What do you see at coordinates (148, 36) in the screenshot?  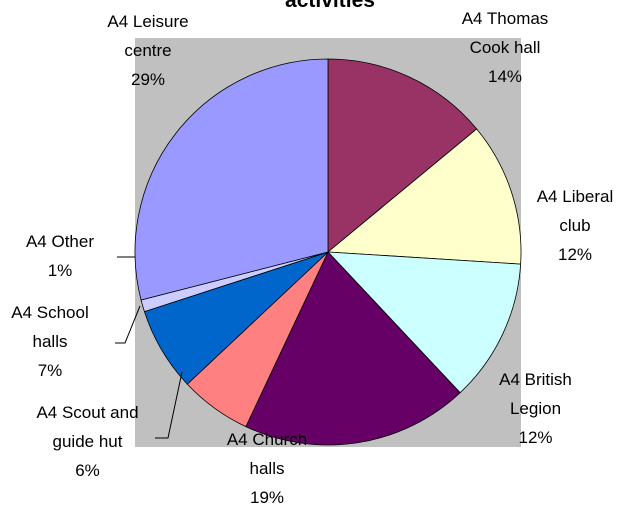 I see `category-label: A4 Leisure centre` at bounding box center [148, 36].